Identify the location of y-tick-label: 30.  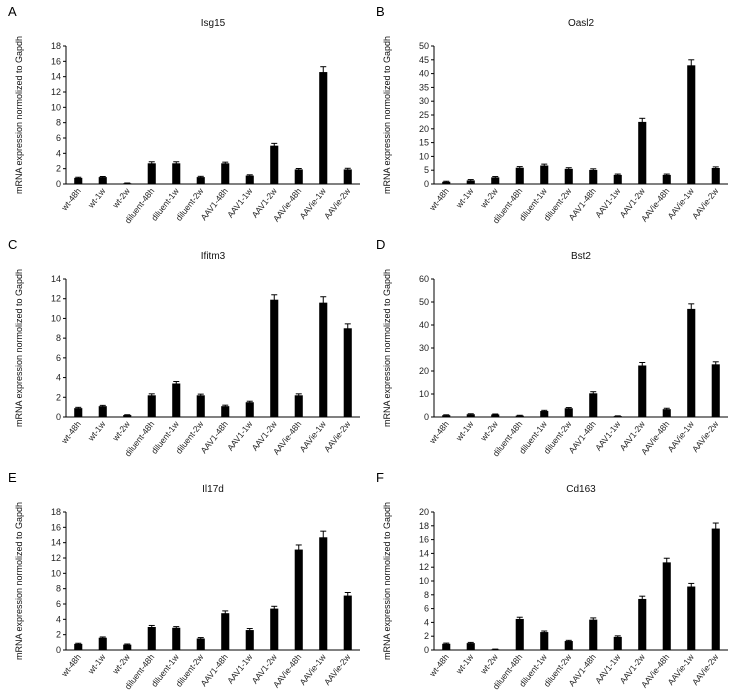
(424, 348).